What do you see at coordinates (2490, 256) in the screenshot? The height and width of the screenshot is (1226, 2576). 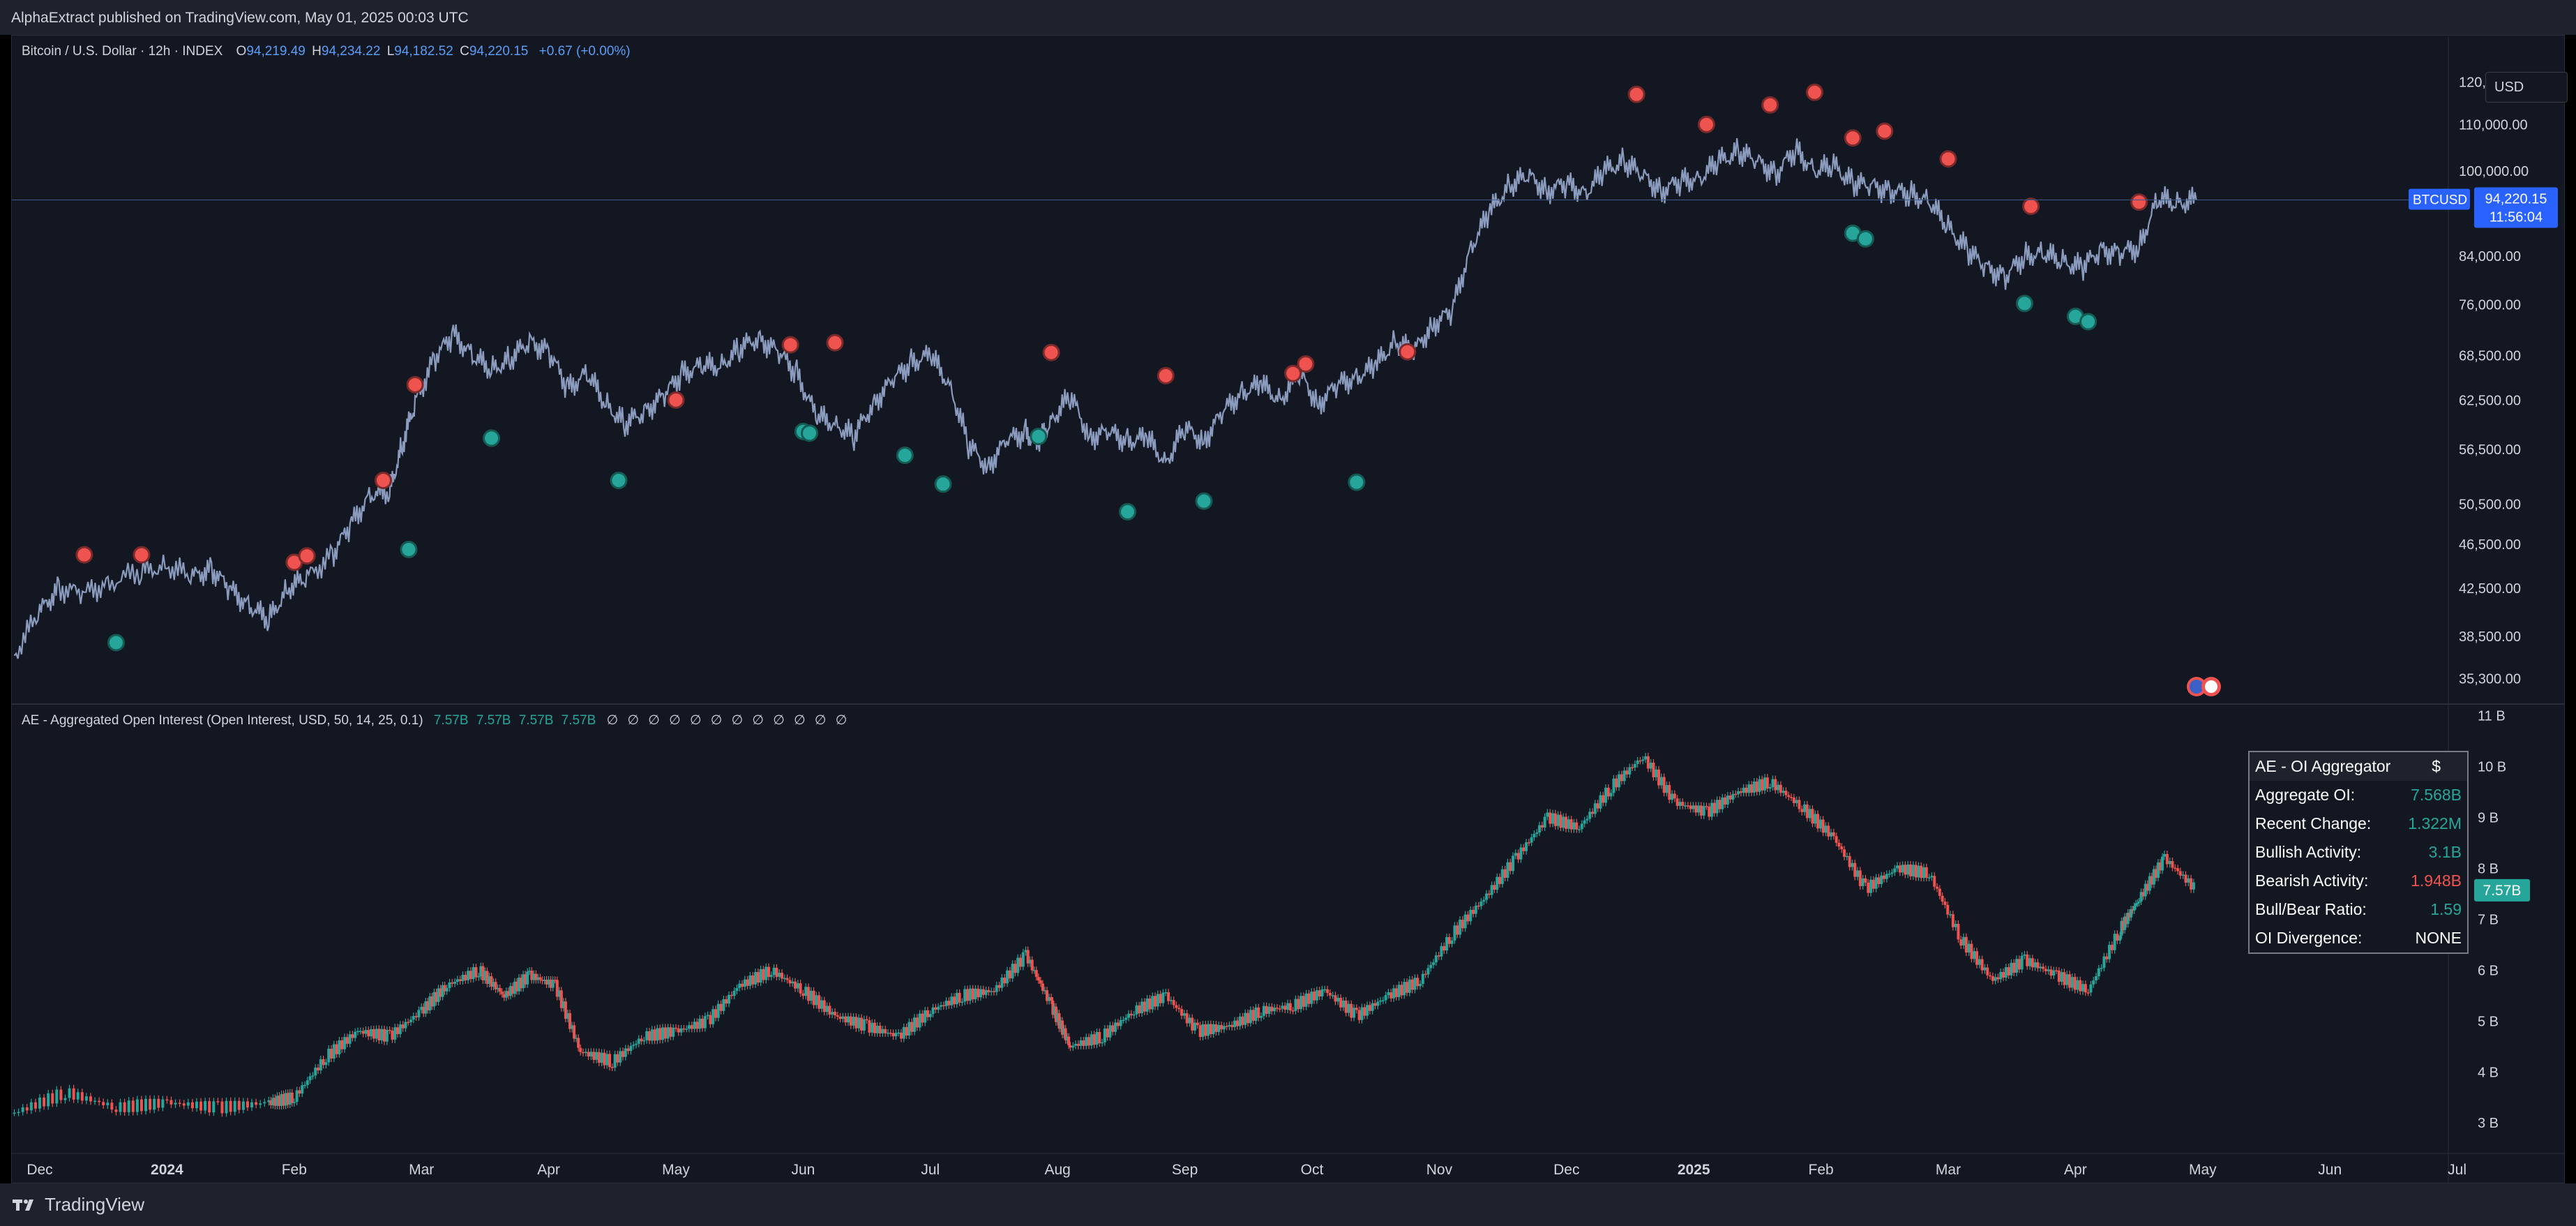 I see `price-axis-label: 84,000.00` at bounding box center [2490, 256].